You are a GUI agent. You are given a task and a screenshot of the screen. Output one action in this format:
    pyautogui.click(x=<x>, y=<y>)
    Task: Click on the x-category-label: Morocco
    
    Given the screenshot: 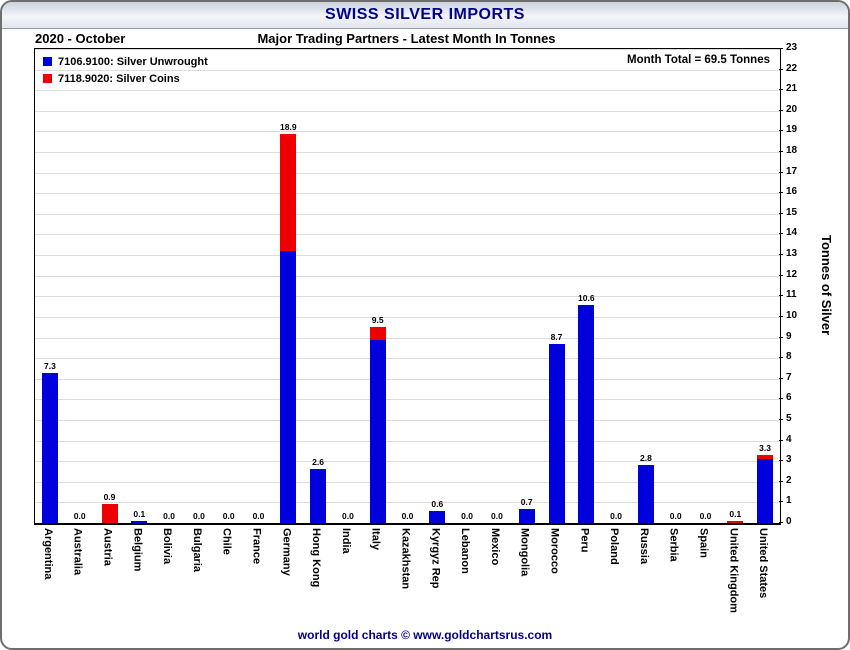 What is the action you would take?
    pyautogui.click(x=554, y=551)
    